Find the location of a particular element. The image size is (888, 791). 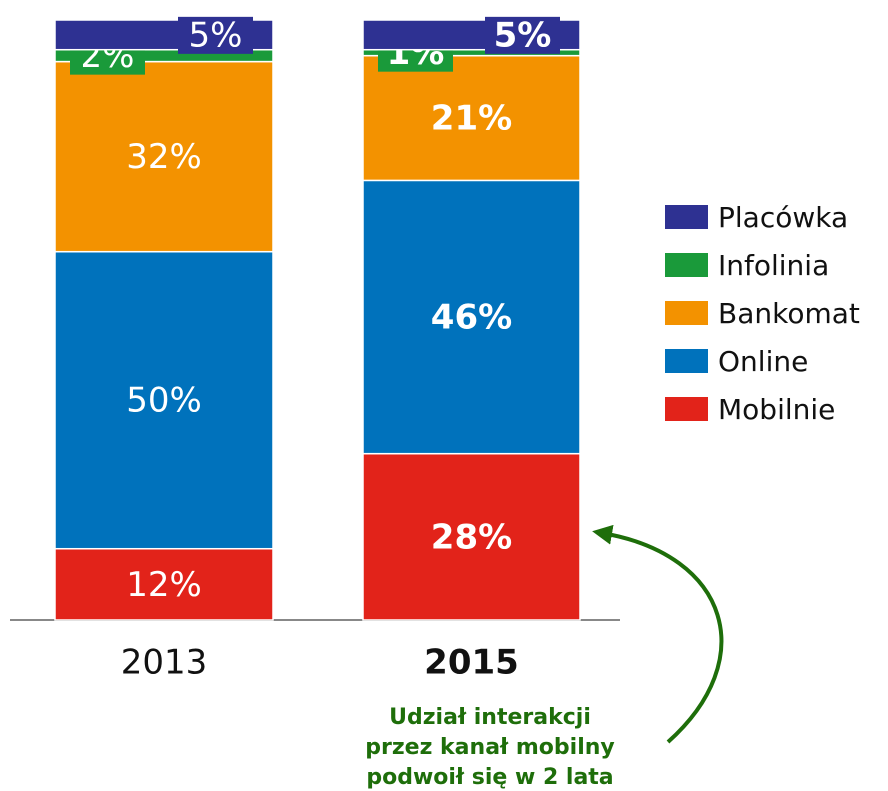

value-label: 32% is located at coordinates (164, 157).